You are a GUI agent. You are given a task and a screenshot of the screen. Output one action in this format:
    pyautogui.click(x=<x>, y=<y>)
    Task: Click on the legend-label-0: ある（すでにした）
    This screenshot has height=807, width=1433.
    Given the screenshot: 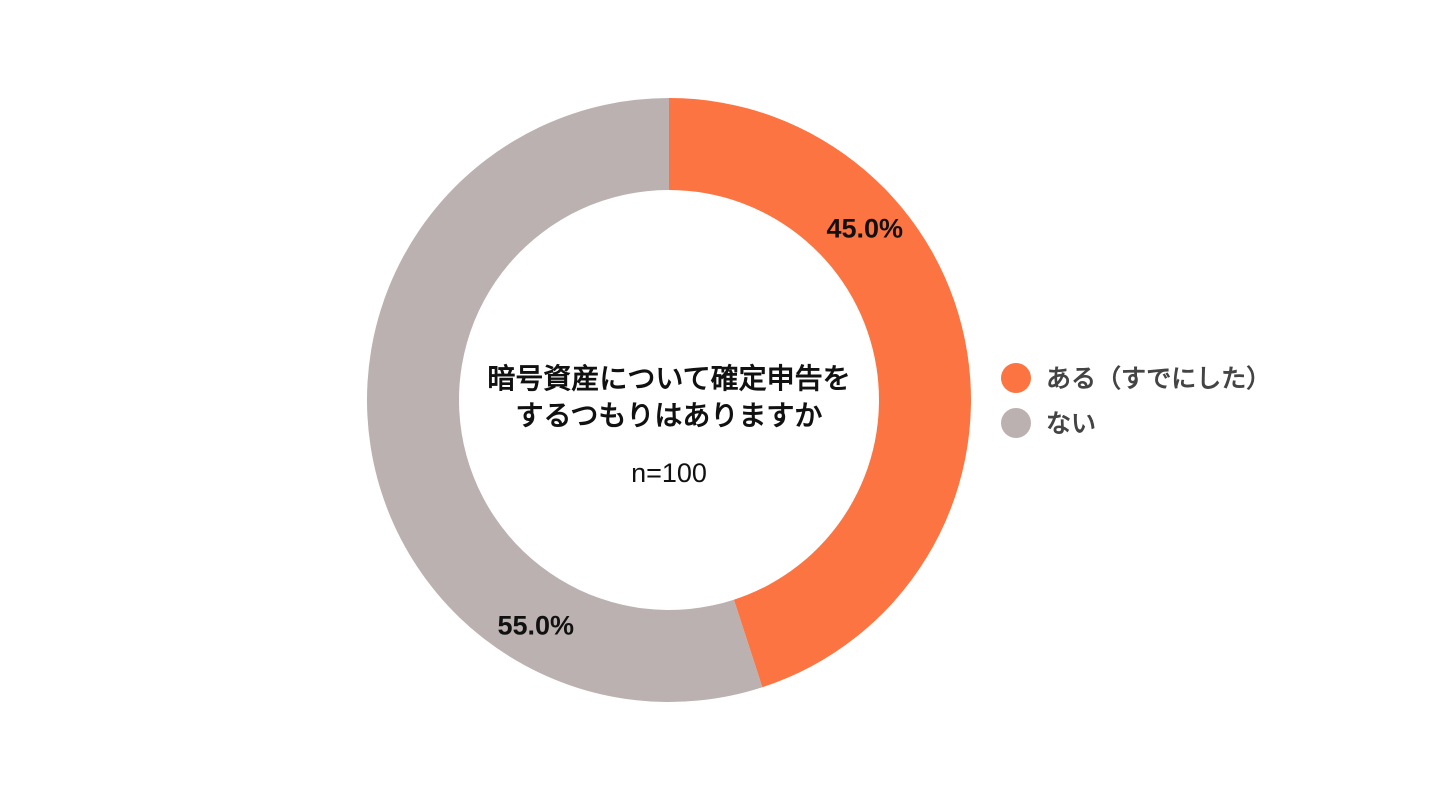 What is the action you would take?
    pyautogui.click(x=1158, y=378)
    